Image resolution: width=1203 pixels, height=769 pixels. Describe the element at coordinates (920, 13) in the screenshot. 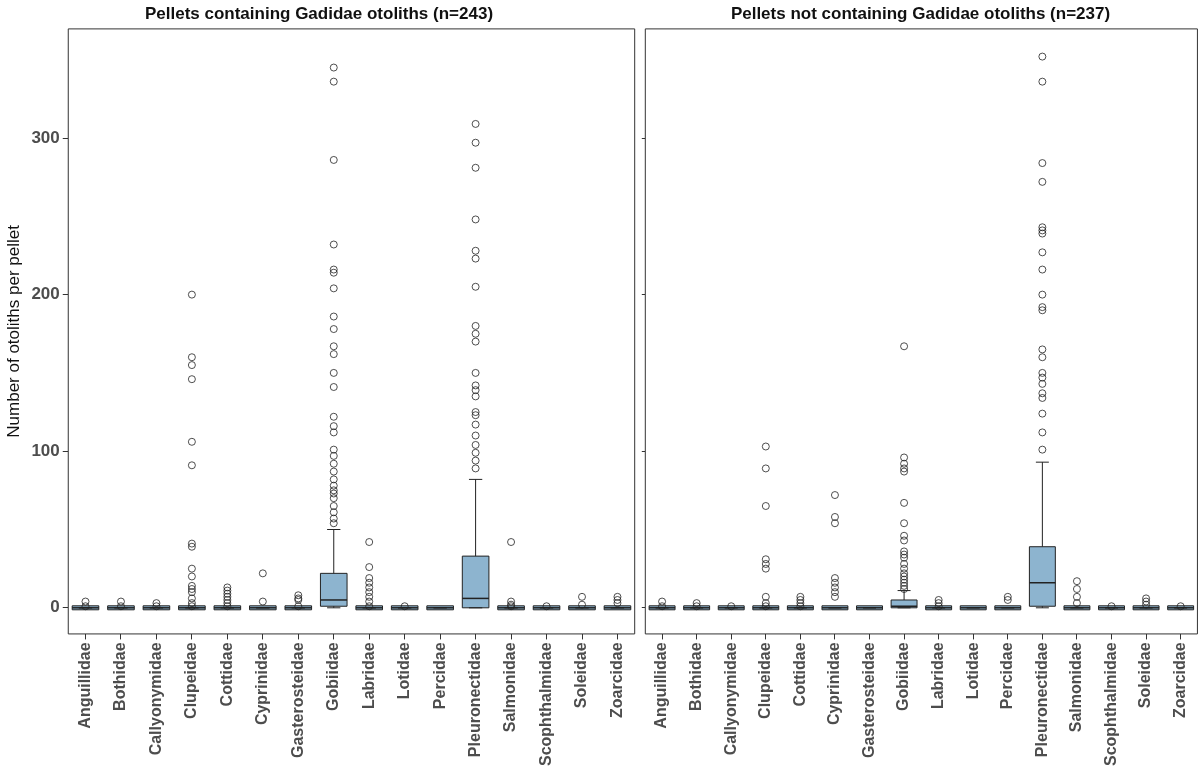

I see `chart-title: Pellets not containing Gadidae otoliths (n=237)` at that location.